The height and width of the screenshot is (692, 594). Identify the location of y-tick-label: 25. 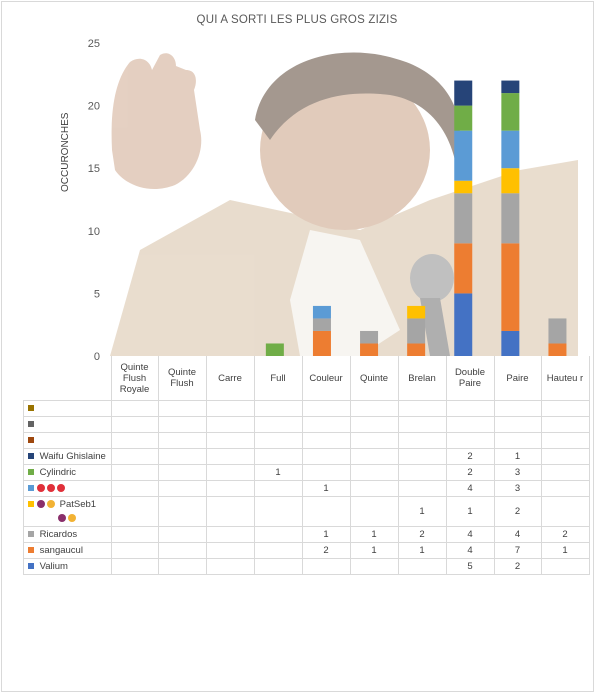
(94, 44).